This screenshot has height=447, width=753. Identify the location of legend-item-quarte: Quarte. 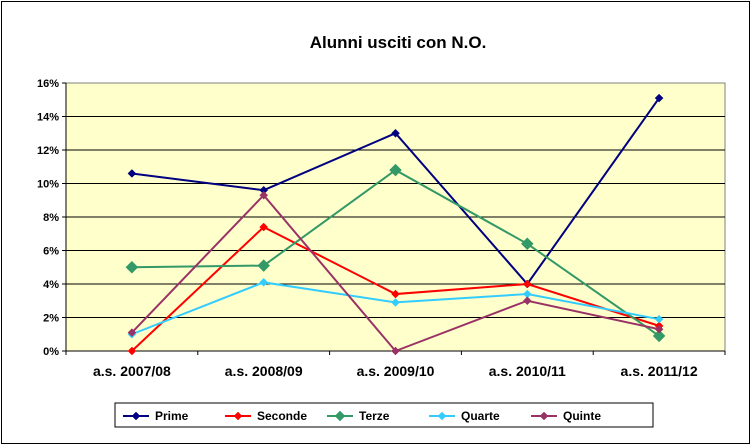
(464, 416).